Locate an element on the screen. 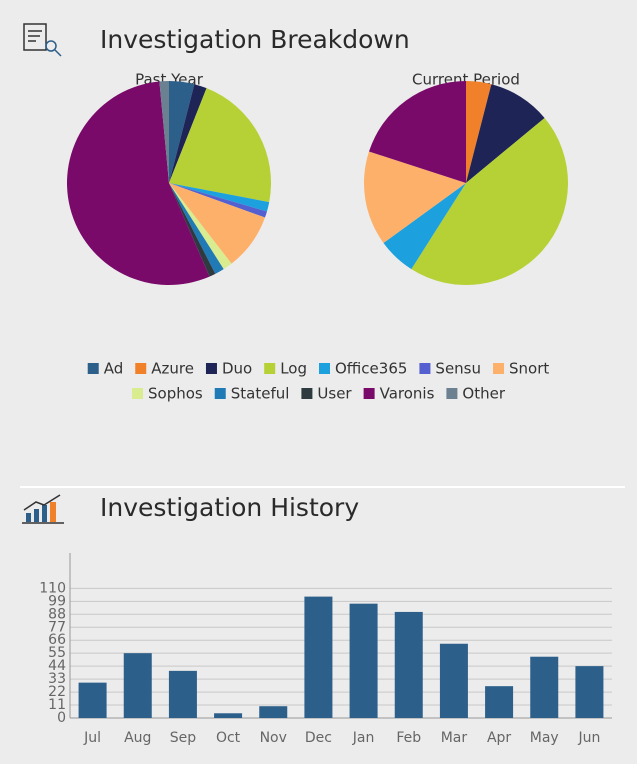  section-title: Investigation Breakdown is located at coordinates (255, 39).